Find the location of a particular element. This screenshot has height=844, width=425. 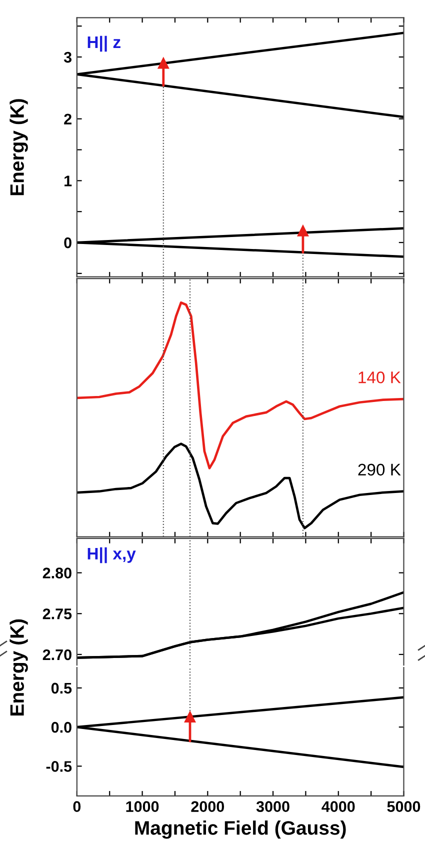

annotation: H|| x,y is located at coordinates (112, 555).